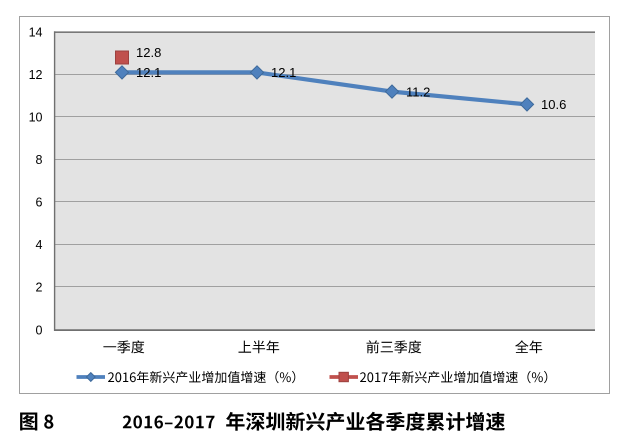 This screenshot has width=619, height=436. I want to click on svg-text: 4, so click(39, 245).